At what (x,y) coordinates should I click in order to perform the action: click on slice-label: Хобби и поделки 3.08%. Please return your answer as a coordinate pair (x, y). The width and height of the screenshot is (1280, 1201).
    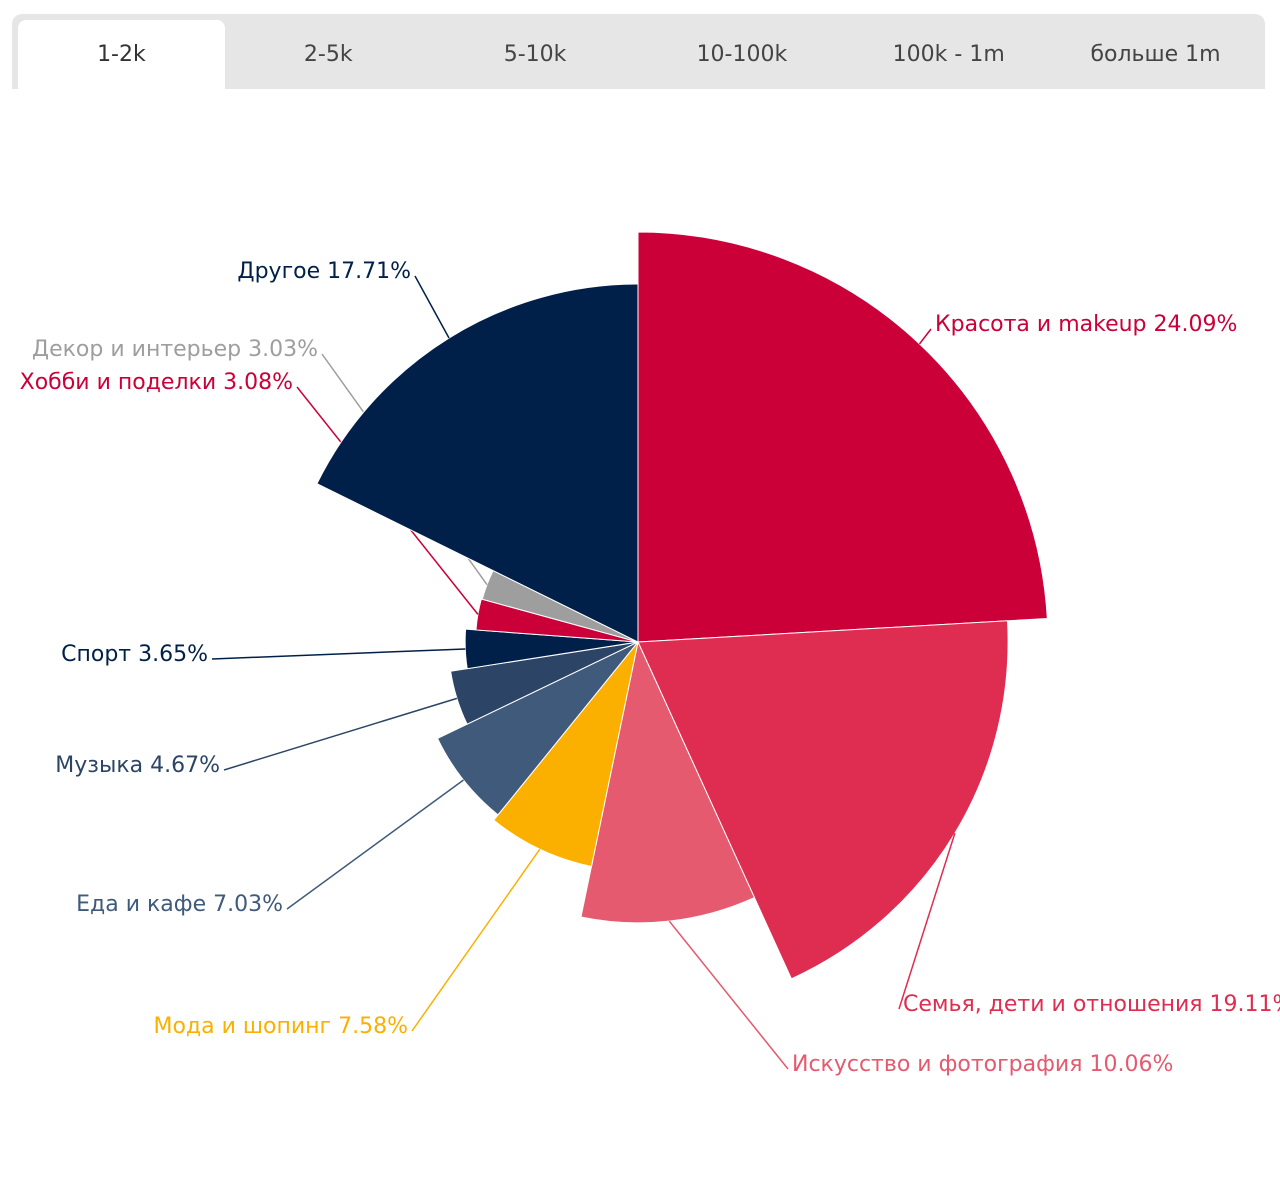
    Looking at the image, I should click on (156, 382).